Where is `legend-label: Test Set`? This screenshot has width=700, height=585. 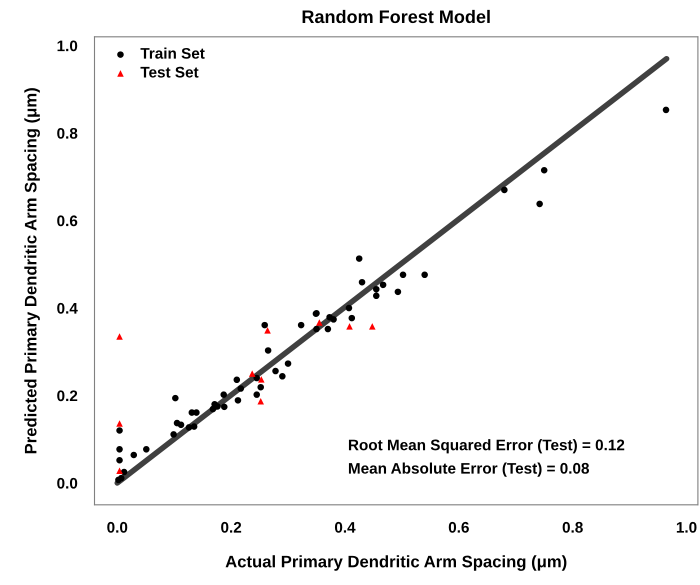 legend-label: Test Set is located at coordinates (169, 72).